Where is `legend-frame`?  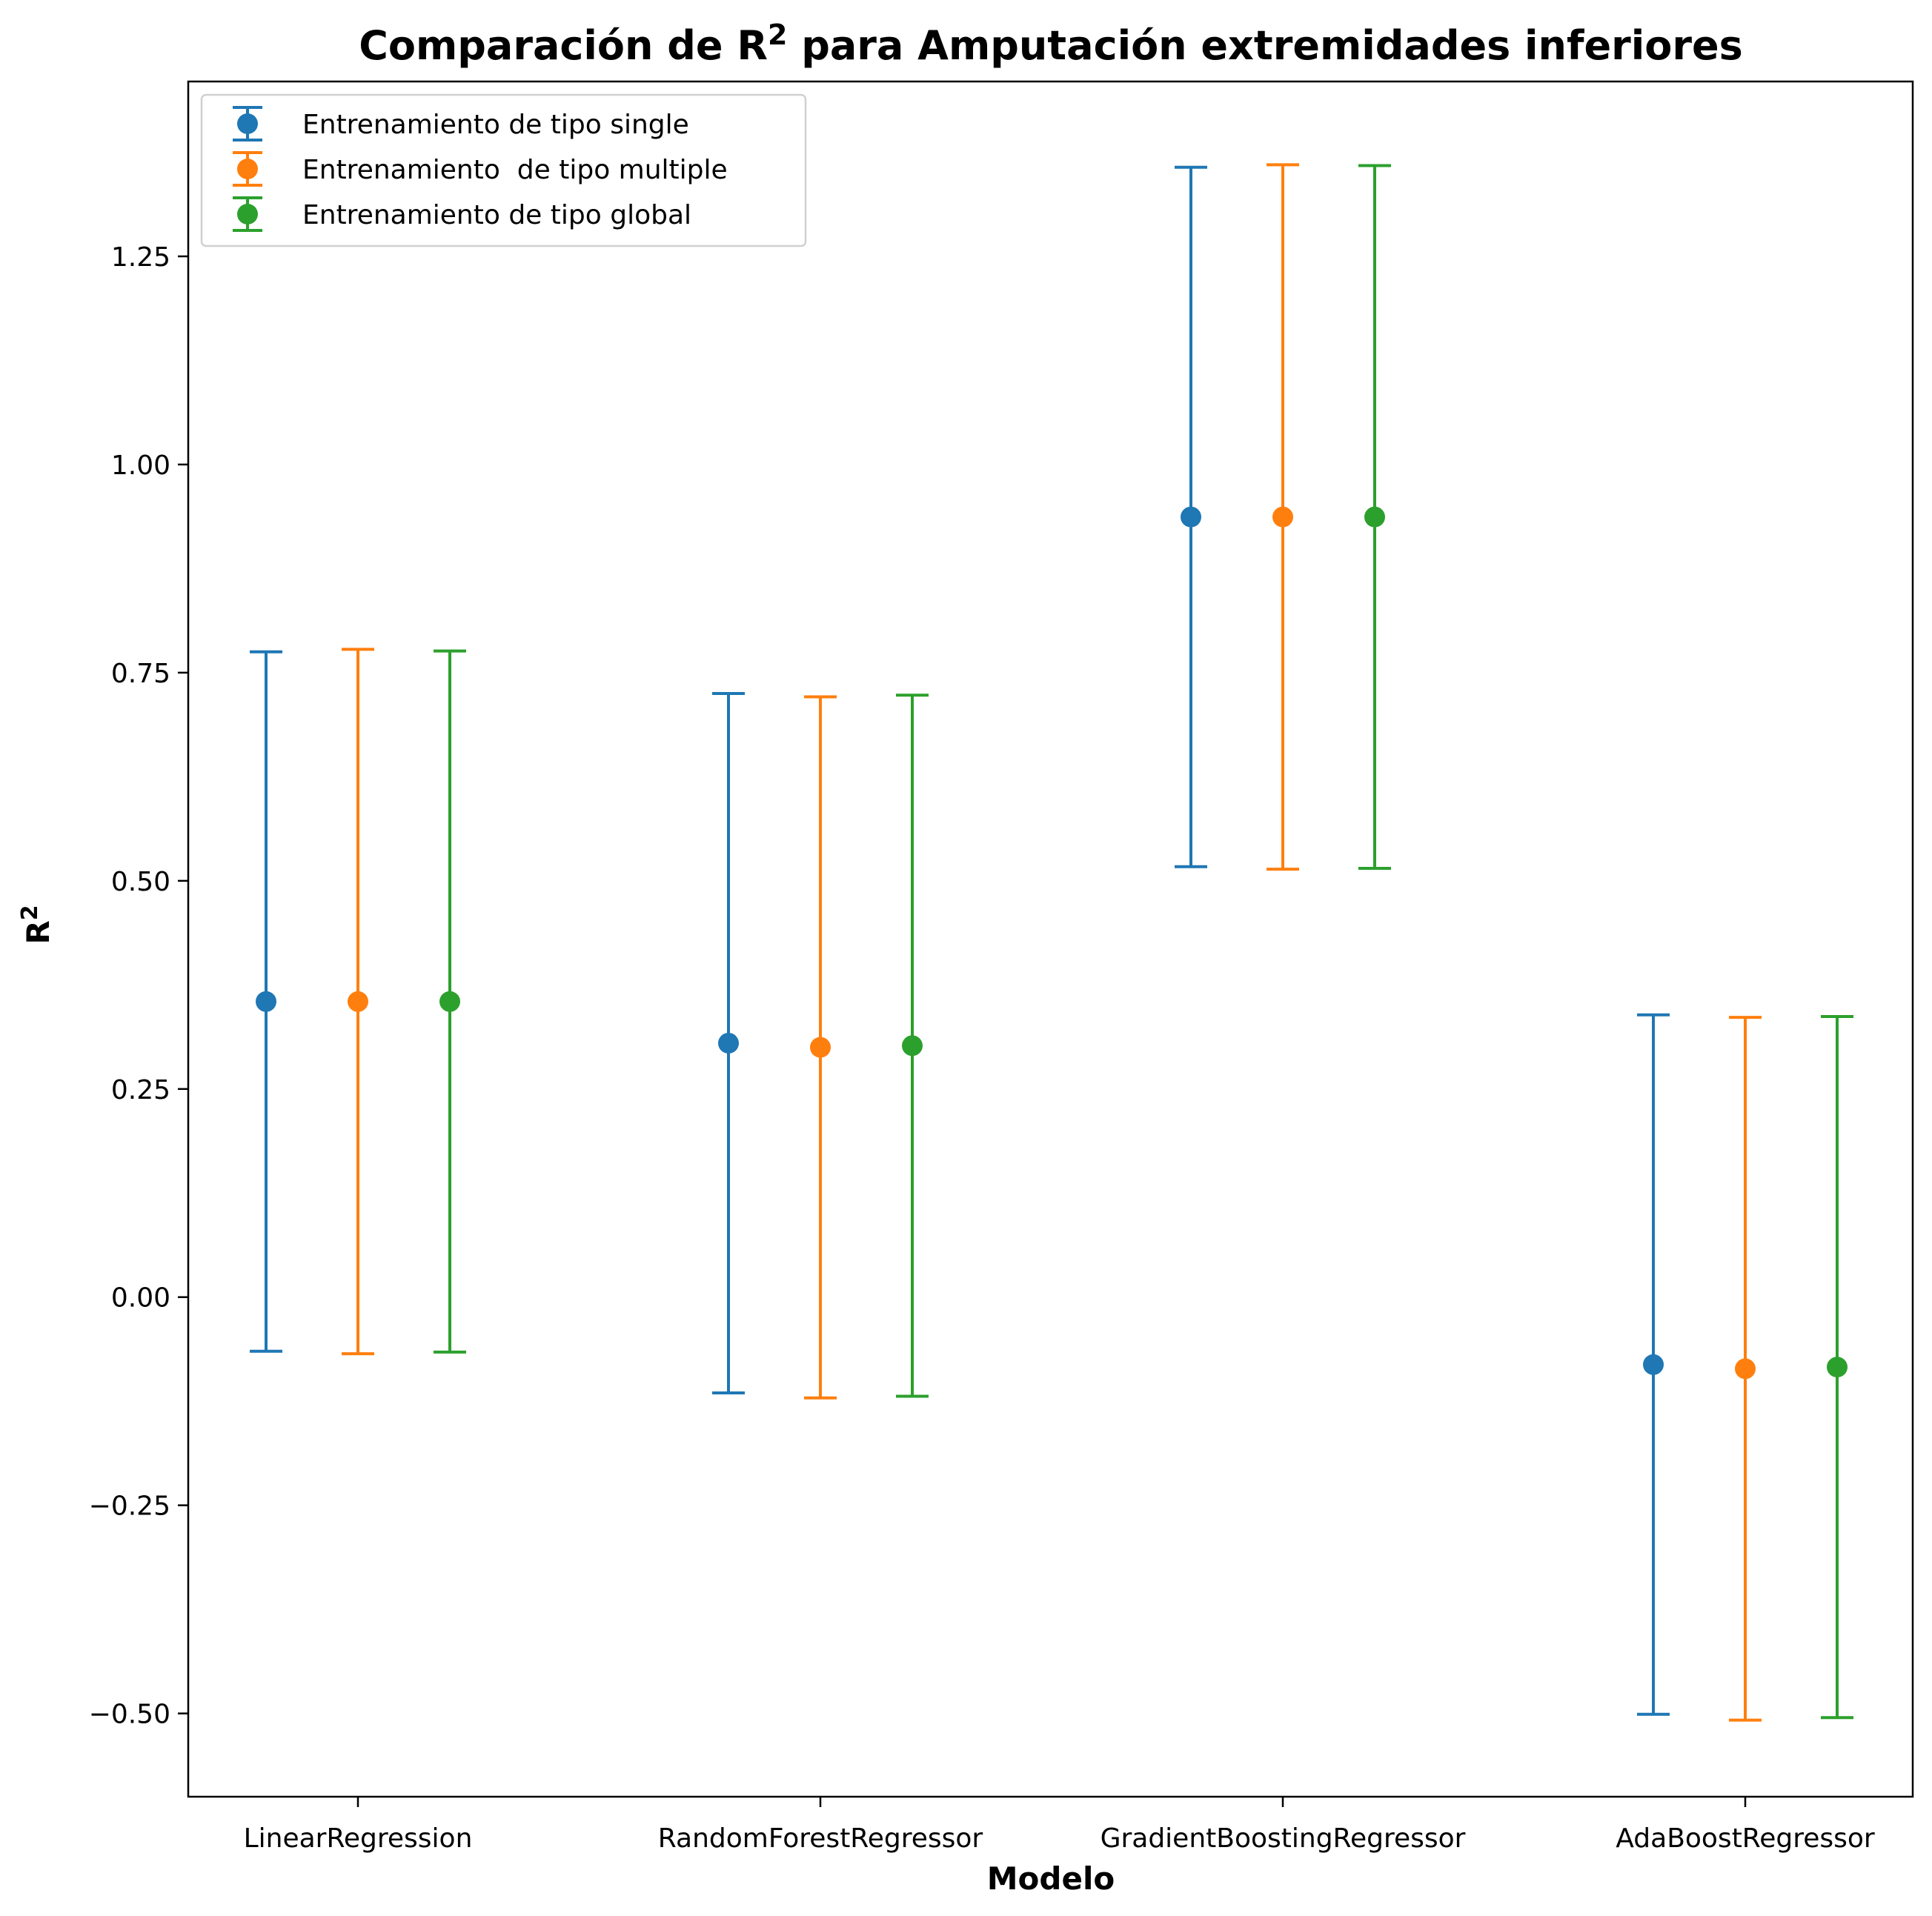 legend-frame is located at coordinates (503, 170).